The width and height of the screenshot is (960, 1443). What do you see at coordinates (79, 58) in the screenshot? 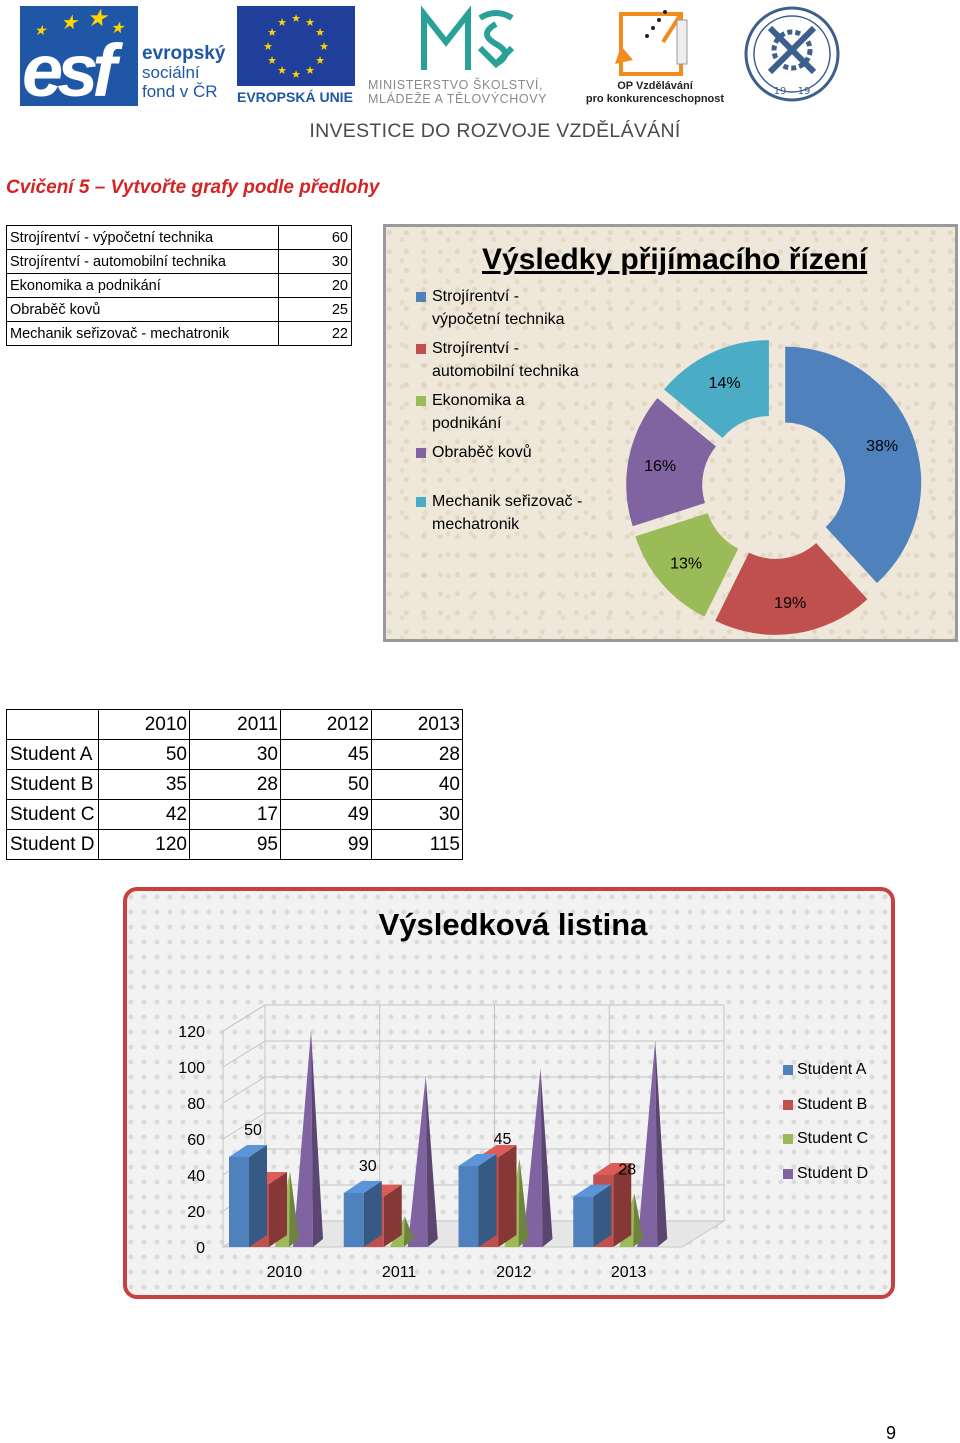
I see `esf-mark: esf ★ ★ ★ ★` at bounding box center [79, 58].